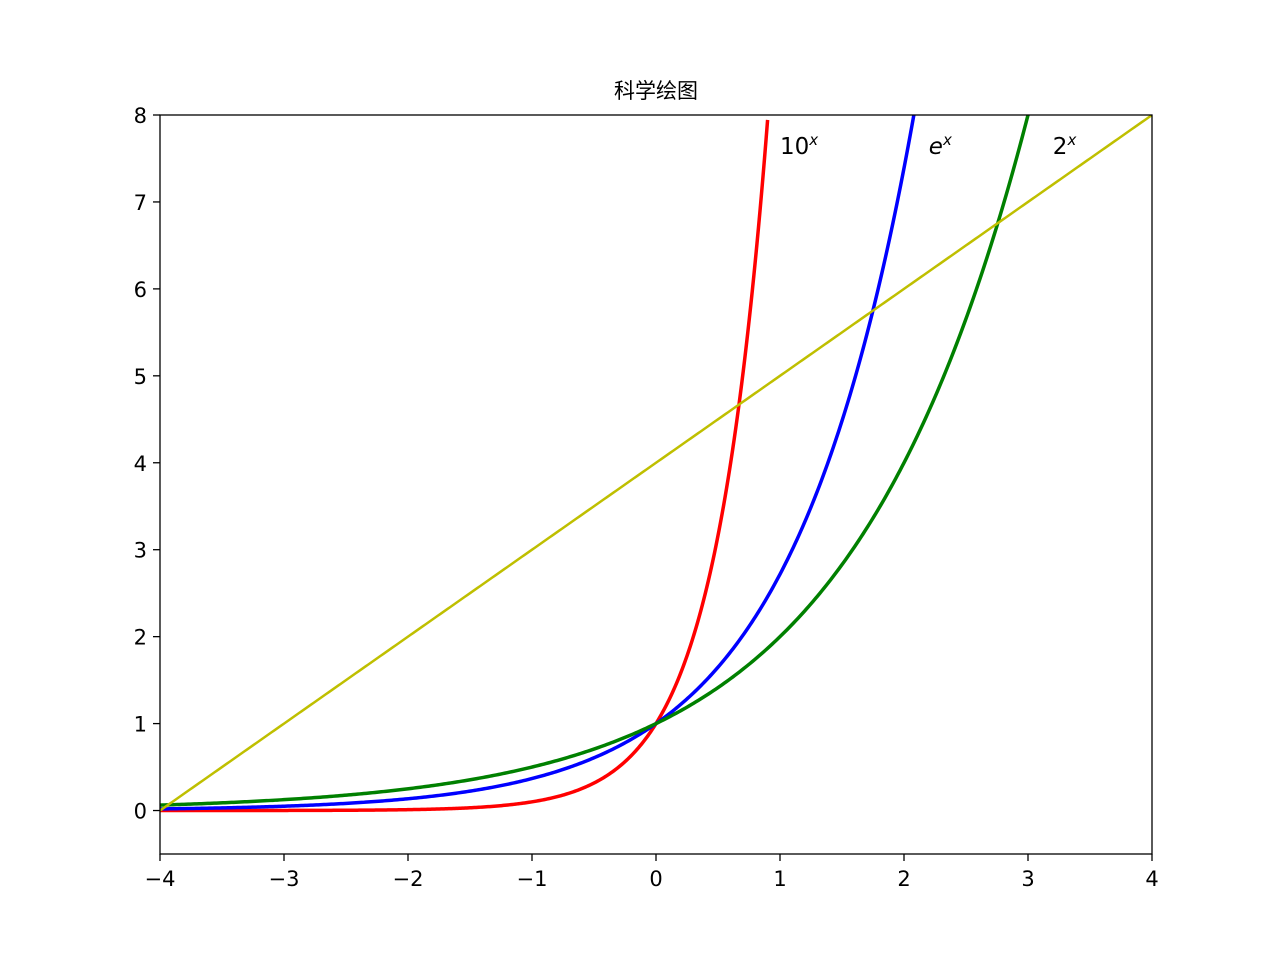 This screenshot has height=960, width=1280. Describe the element at coordinates (655, 879) in the screenshot. I see `x-tick-label: 0` at that location.